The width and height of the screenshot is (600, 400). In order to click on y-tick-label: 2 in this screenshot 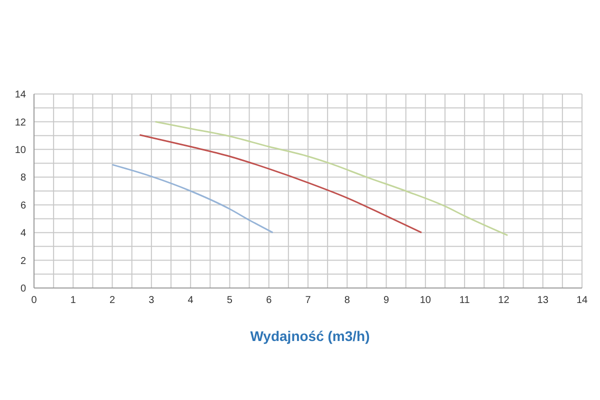, I will do `click(23, 261)`.